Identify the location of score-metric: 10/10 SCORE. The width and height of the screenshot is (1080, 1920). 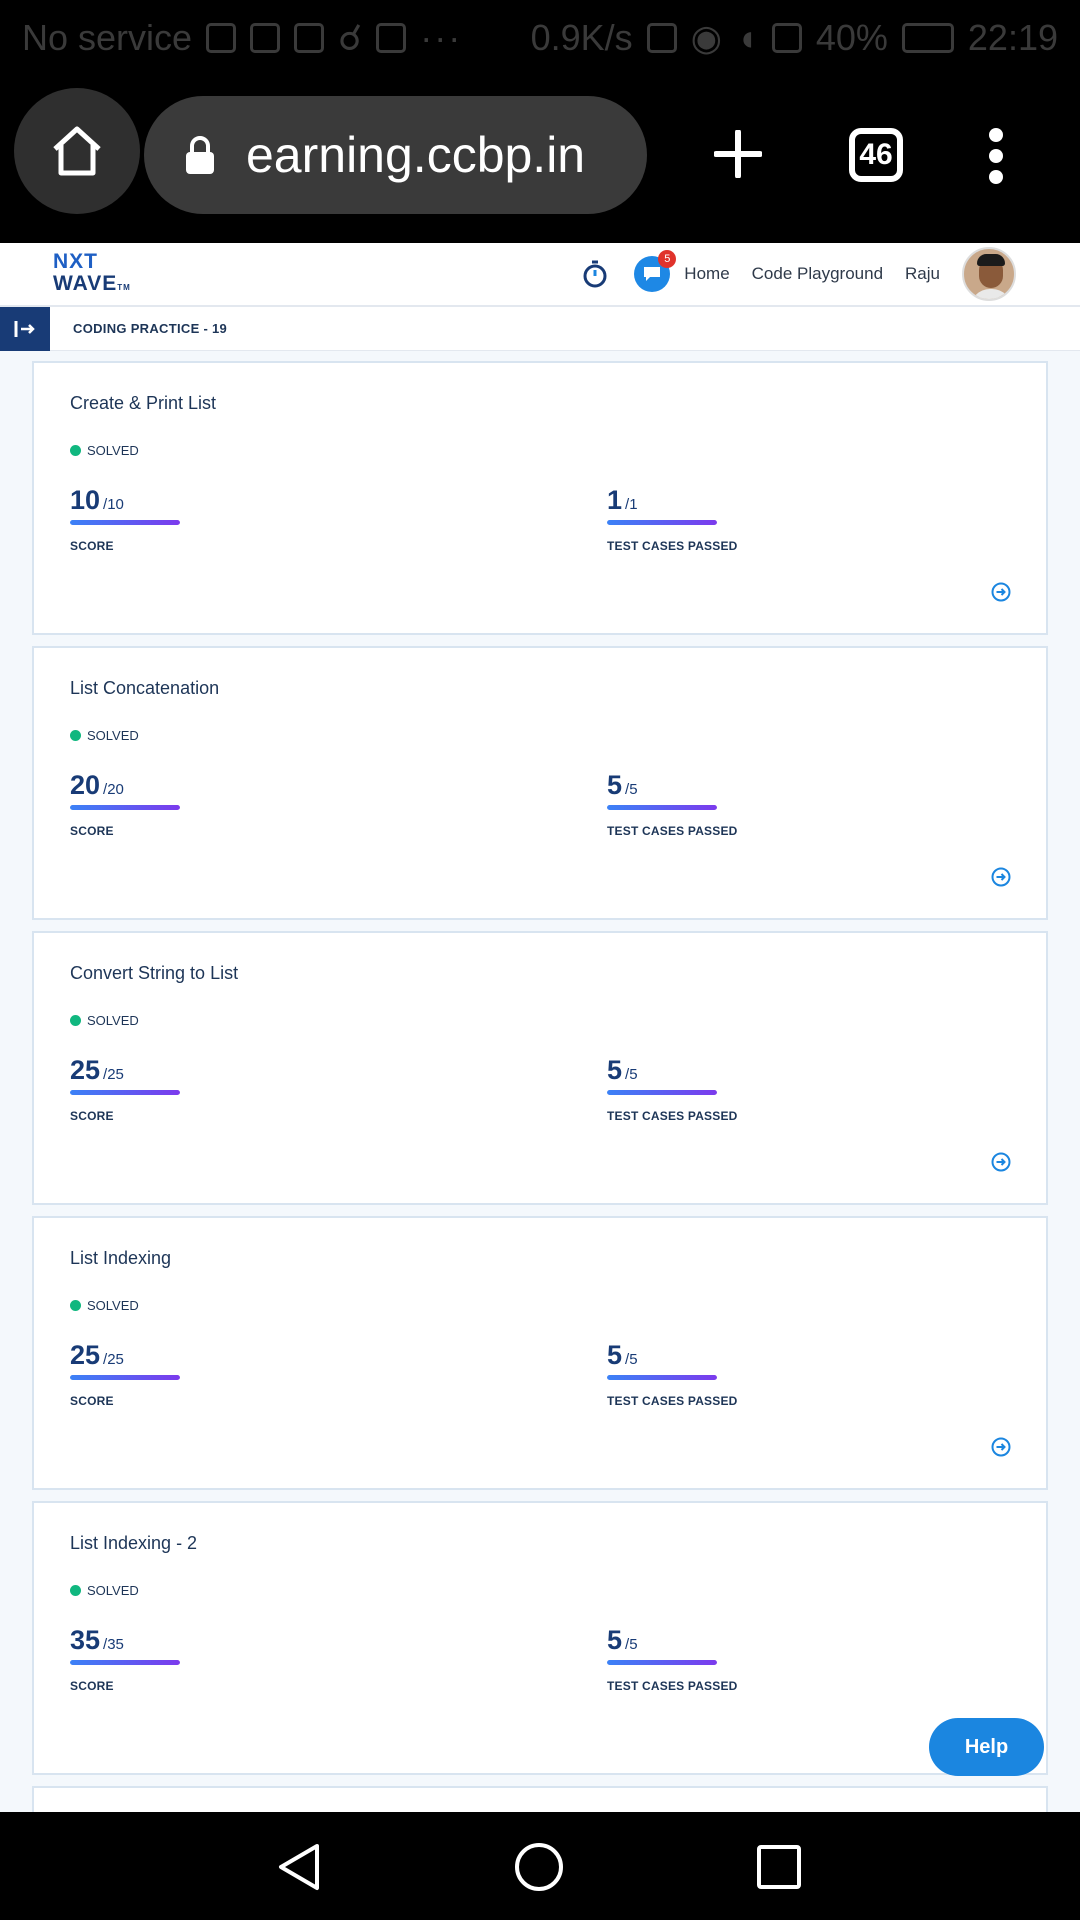
(125, 519).